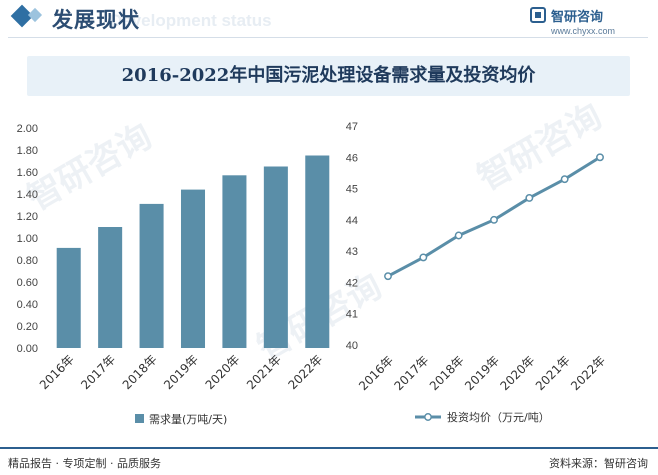 The height and width of the screenshot is (475, 658). What do you see at coordinates (376, 373) in the screenshot?
I see `line-x-tick-label: 2016年` at bounding box center [376, 373].